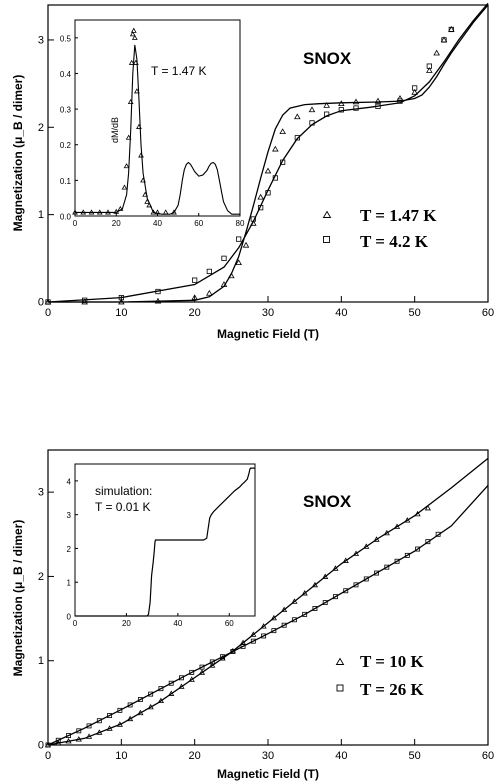 This screenshot has width=494, height=781. I want to click on inset-points, so click(124, 121).